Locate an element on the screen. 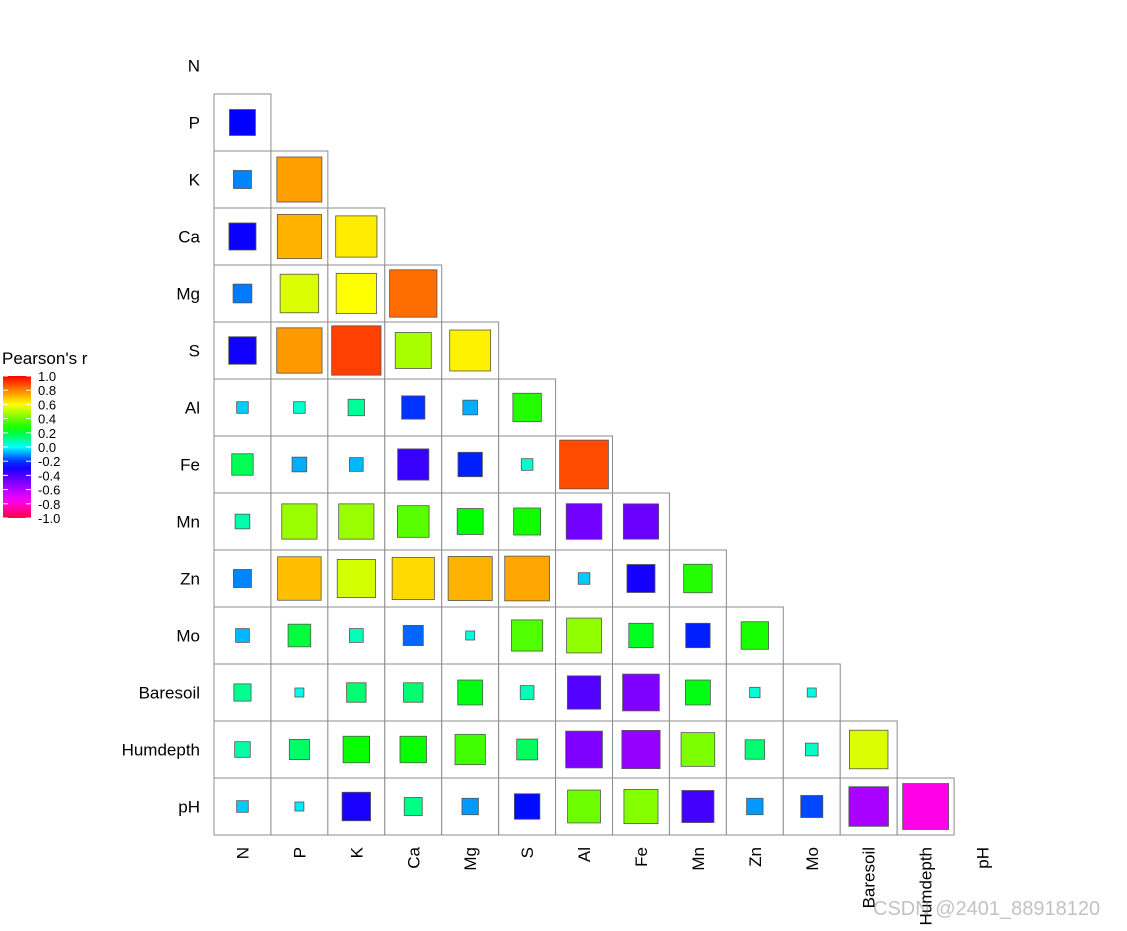  legend-tick-label: -0.4 is located at coordinates (49, 475).